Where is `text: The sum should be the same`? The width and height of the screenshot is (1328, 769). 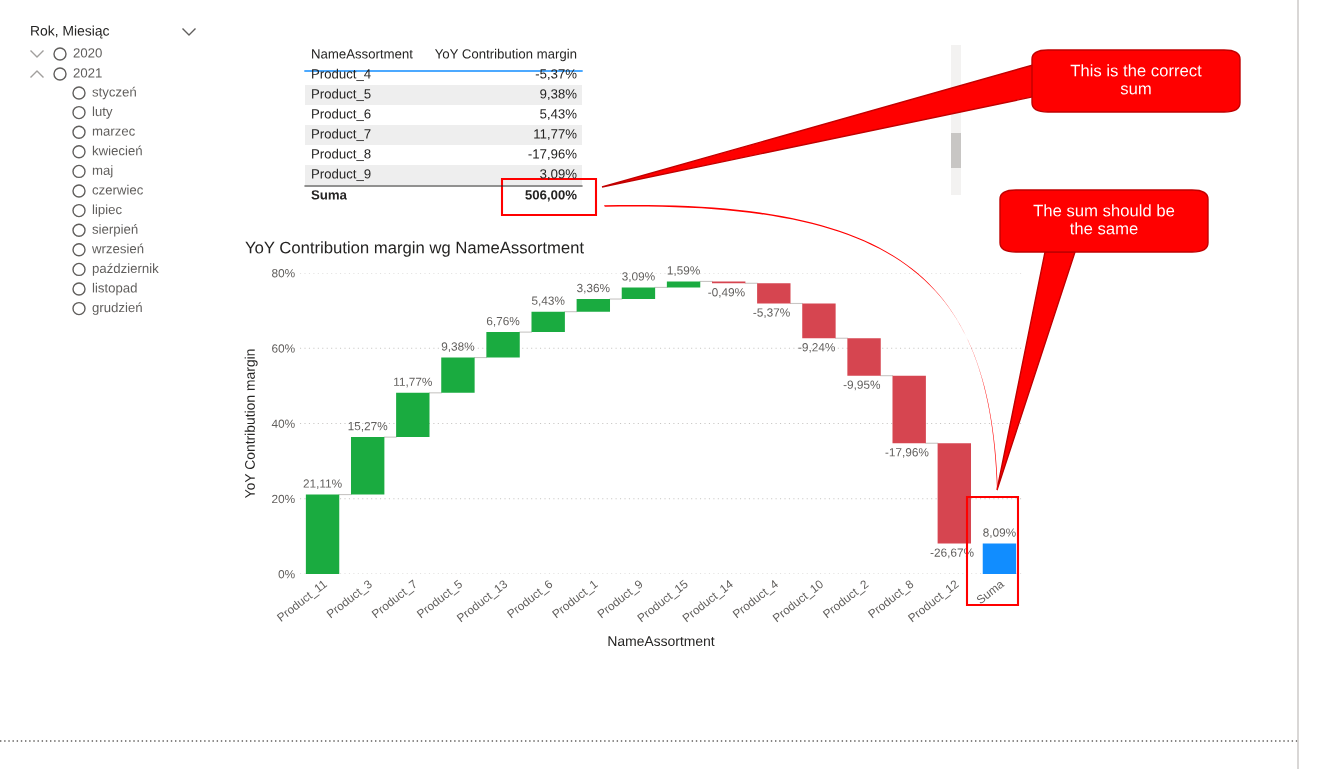
text: The sum should be the same is located at coordinates (1104, 219).